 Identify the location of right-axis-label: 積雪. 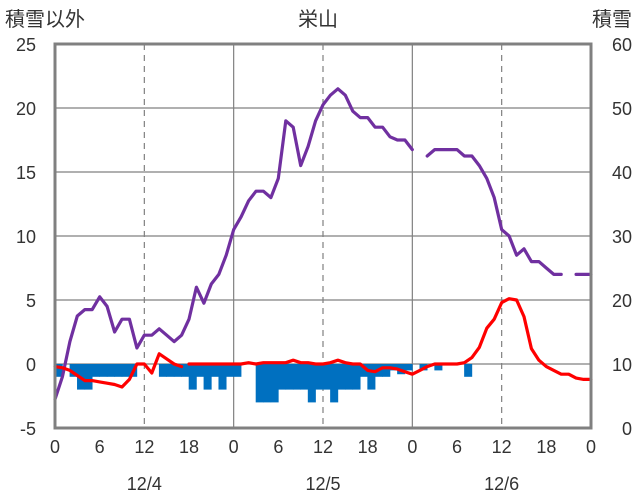
(612, 19).